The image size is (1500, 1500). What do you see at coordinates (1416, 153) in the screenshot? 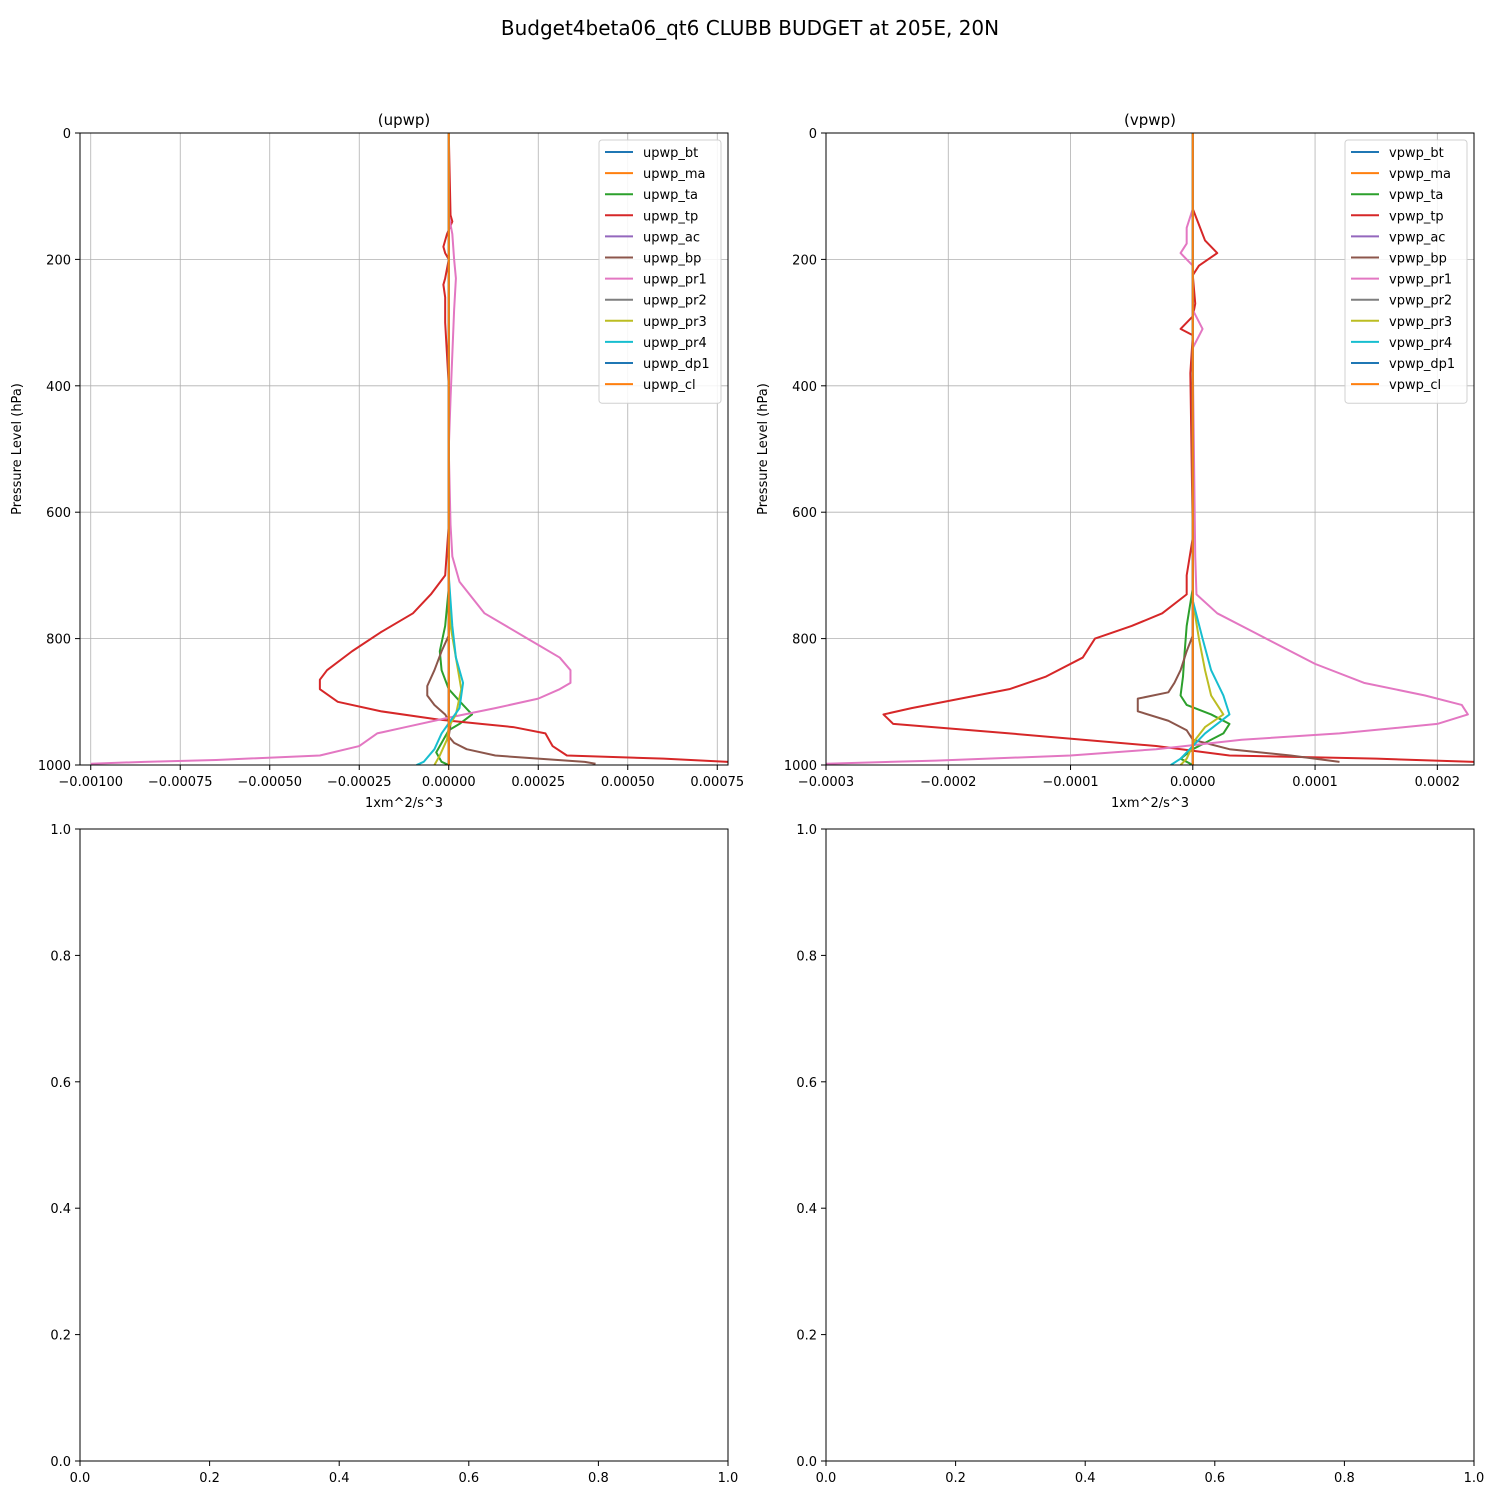
I see `legend-label: vpwp_bt` at bounding box center [1416, 153].